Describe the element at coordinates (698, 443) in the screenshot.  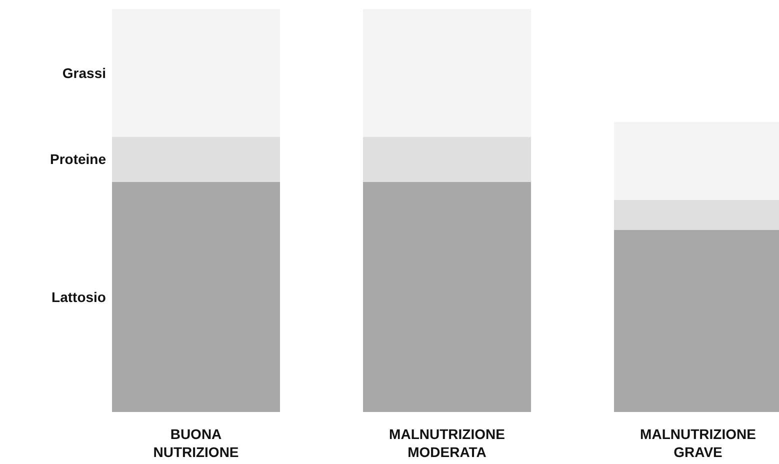
I see `x-tick-label: MALNUTRIZIONE GRAVE` at that location.